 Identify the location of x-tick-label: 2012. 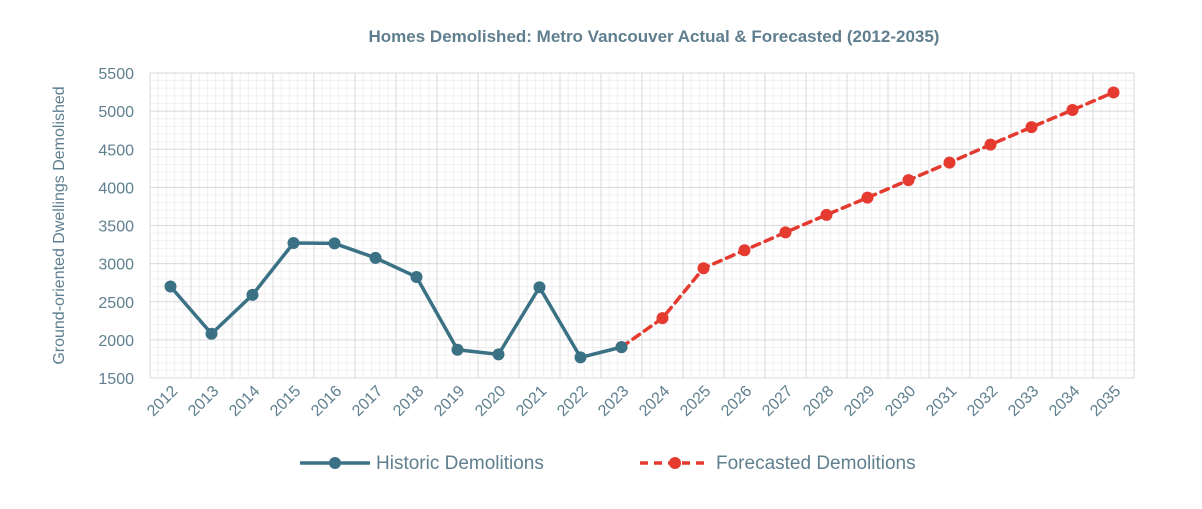
(162, 401).